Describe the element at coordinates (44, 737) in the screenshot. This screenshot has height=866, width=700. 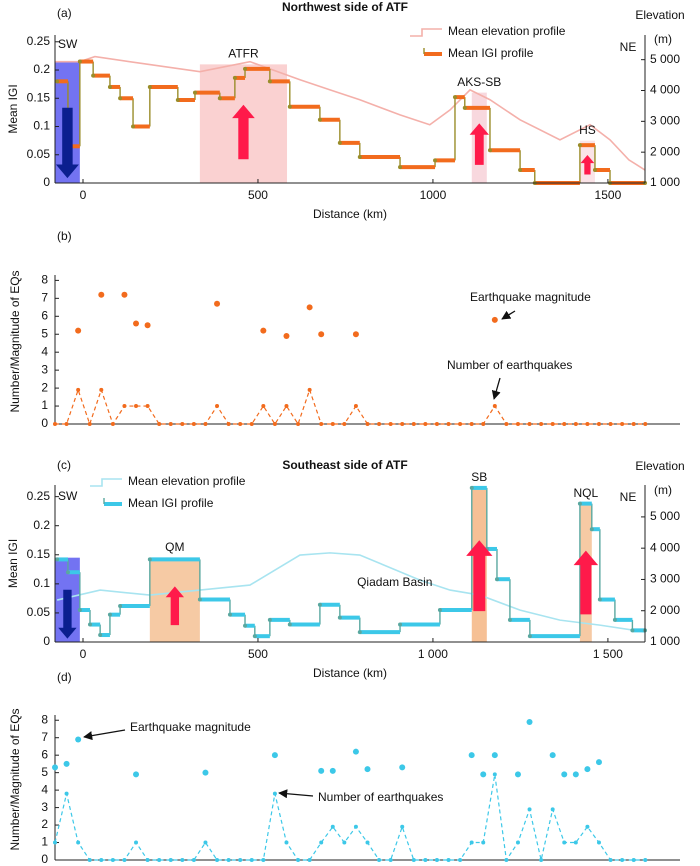
I see `y-tick-label: 7` at that location.